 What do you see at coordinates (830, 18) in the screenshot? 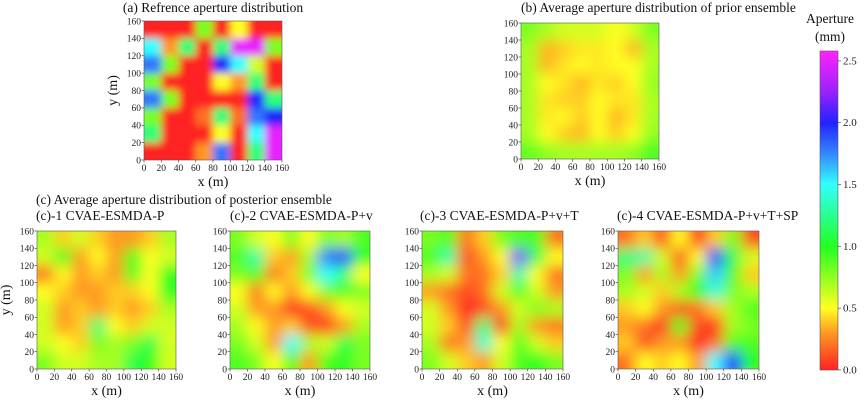
I see `colorbar-label: Aperture` at bounding box center [830, 18].